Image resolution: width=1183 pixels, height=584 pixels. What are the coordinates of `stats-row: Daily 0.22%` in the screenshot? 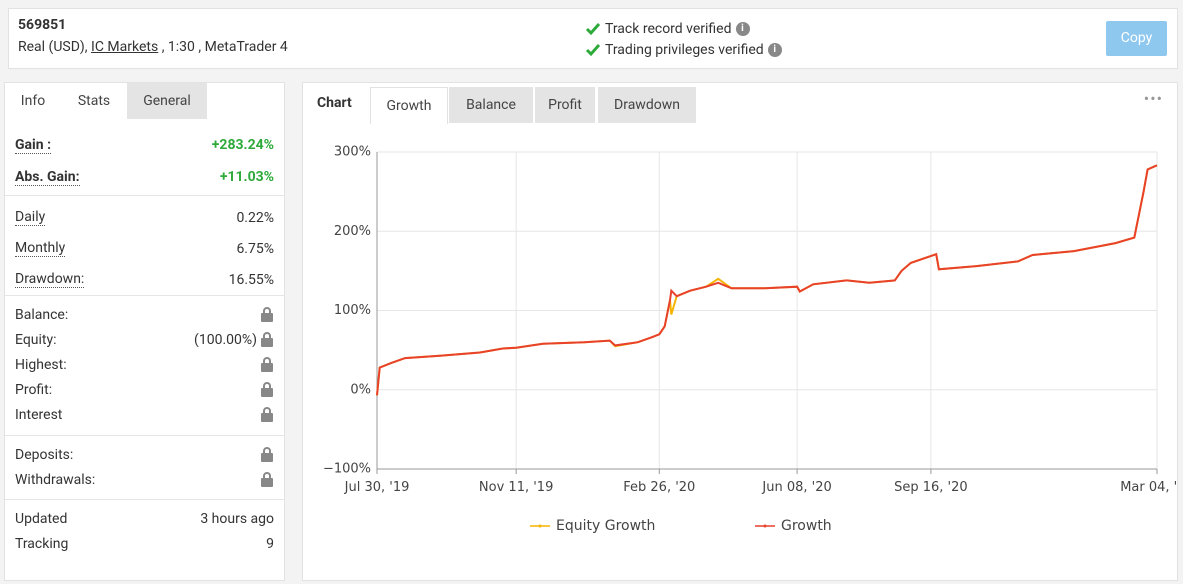 It's located at (144, 217).